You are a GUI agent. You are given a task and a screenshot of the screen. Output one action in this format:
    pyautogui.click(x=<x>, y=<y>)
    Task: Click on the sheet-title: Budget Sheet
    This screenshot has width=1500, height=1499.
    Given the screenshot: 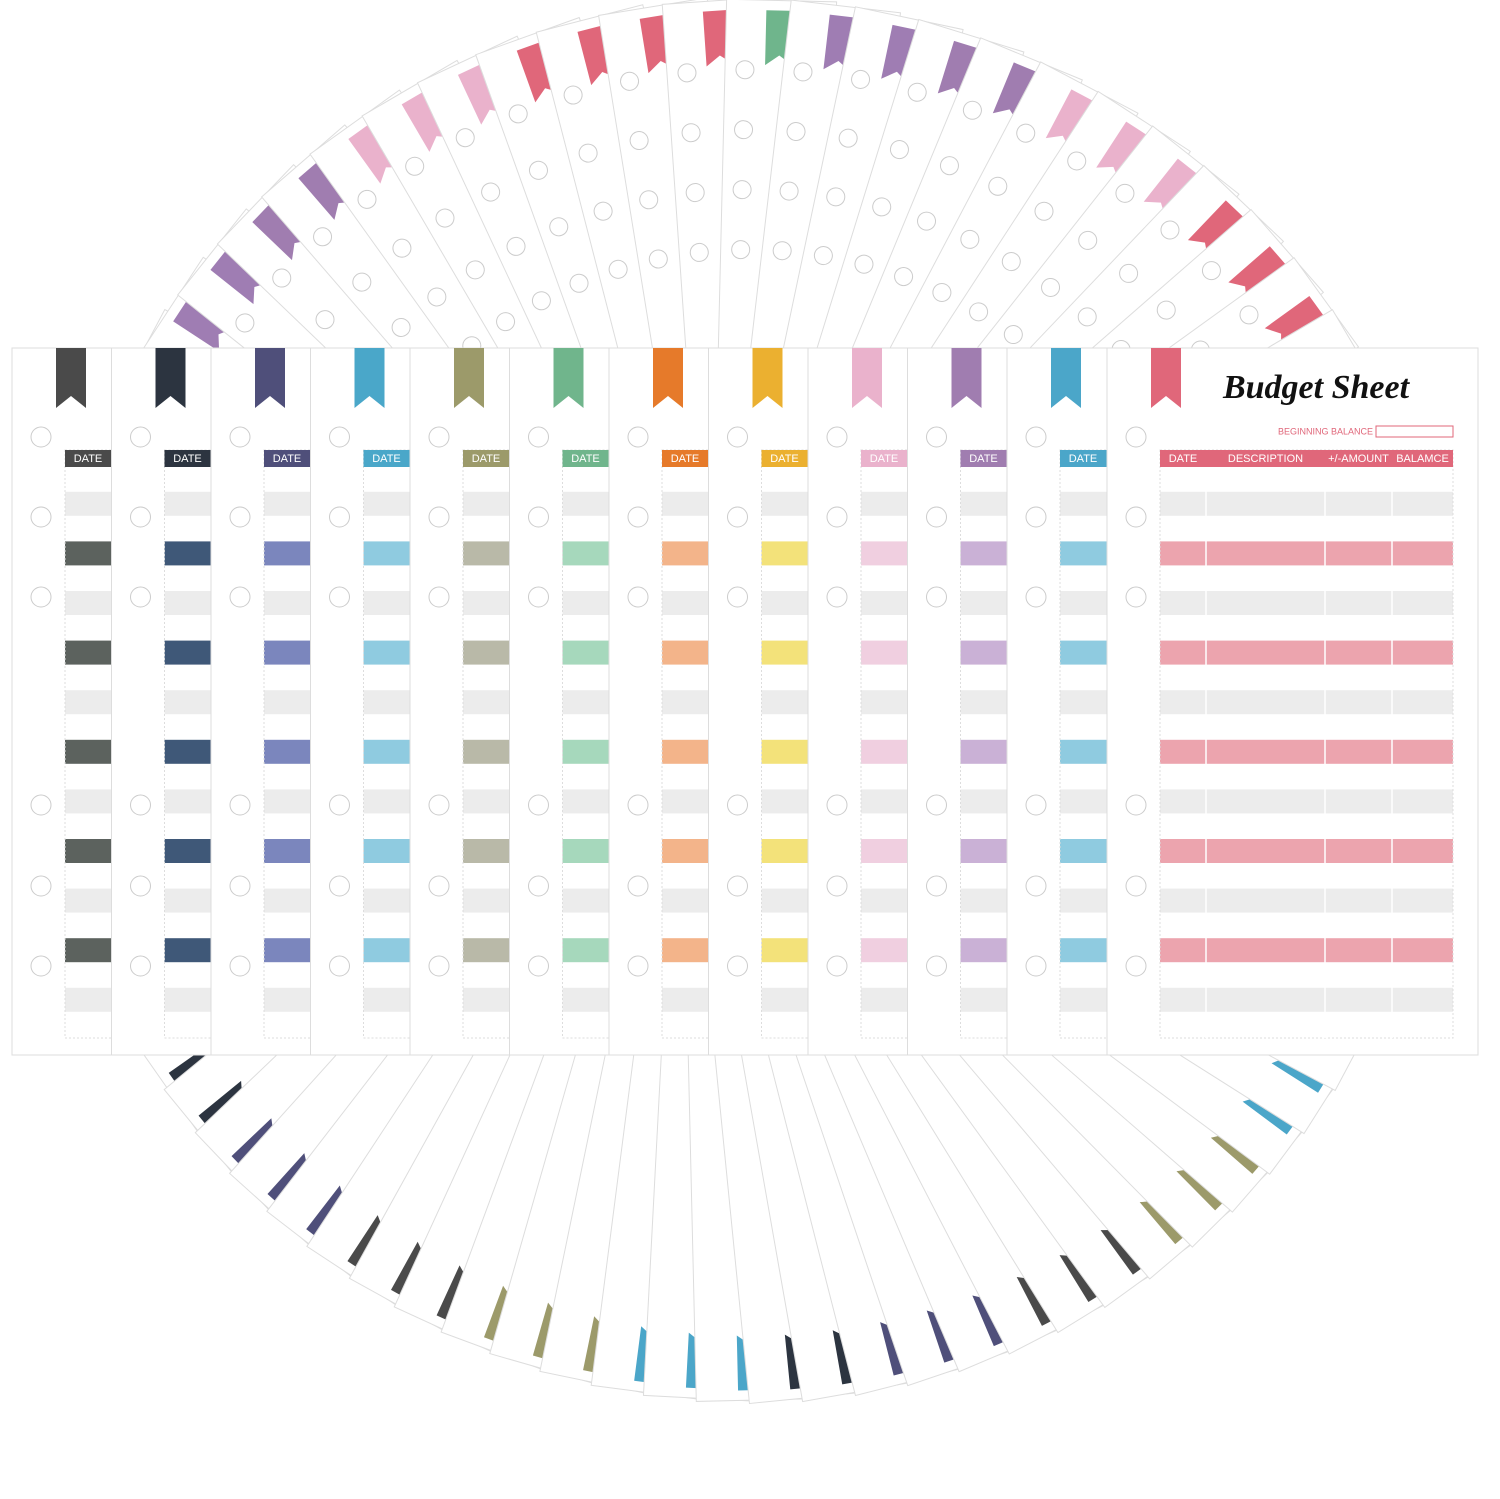 What is the action you would take?
    pyautogui.click(x=1316, y=387)
    